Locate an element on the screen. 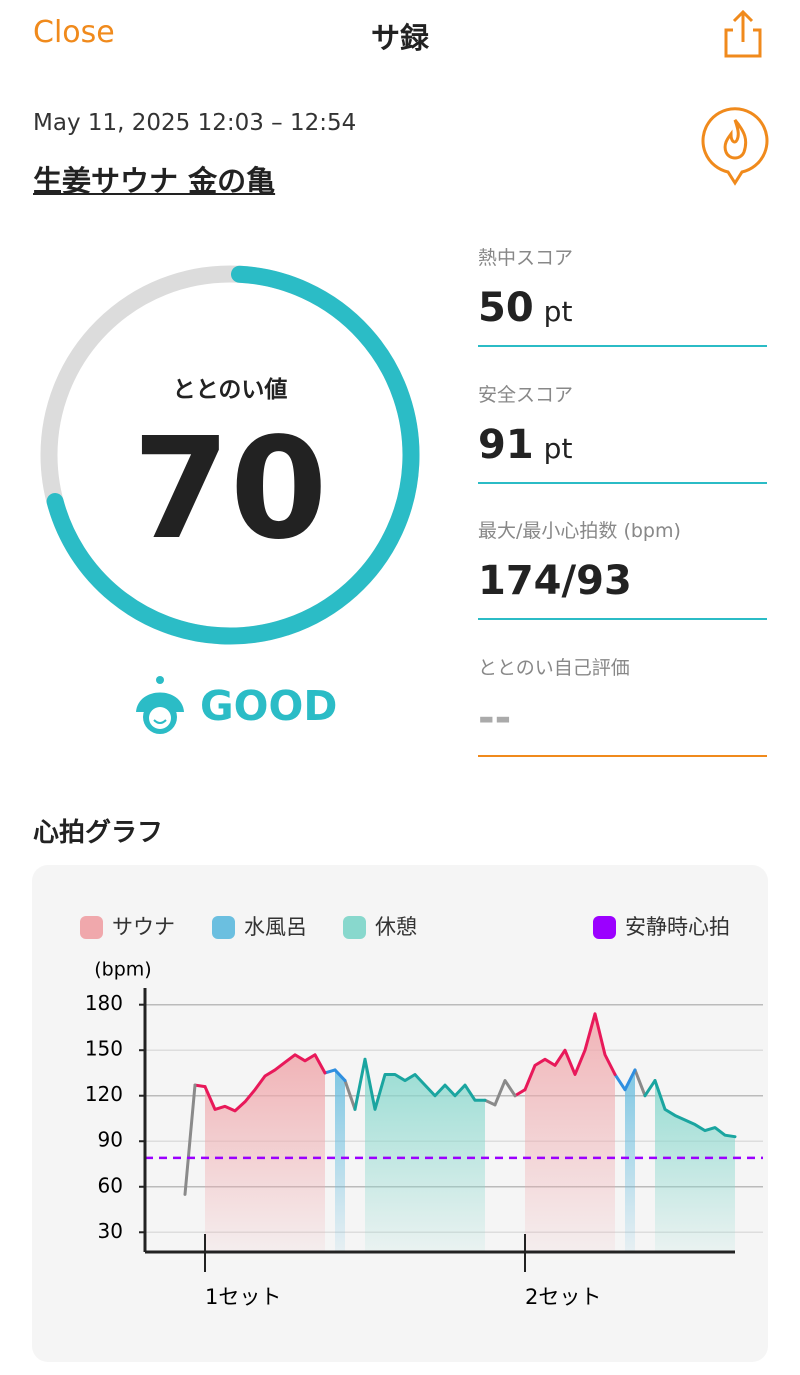 This screenshot has height=1375, width=800. stat-label: 安全スコア is located at coordinates (526, 394).